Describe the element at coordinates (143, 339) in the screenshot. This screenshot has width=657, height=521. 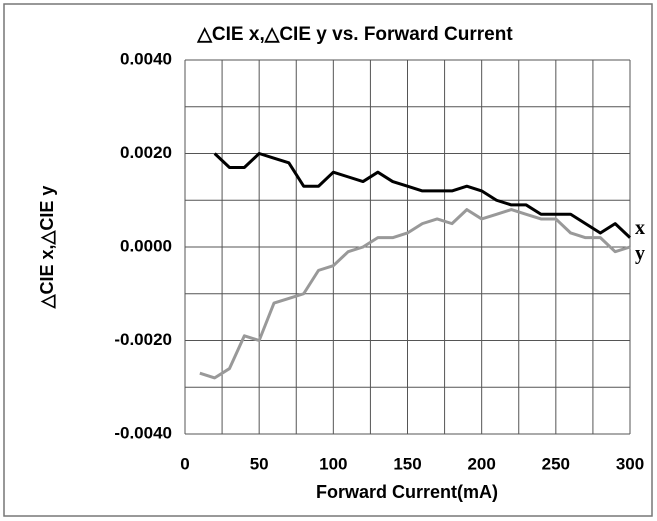
I see `y-tick-label: -0.0020` at that location.